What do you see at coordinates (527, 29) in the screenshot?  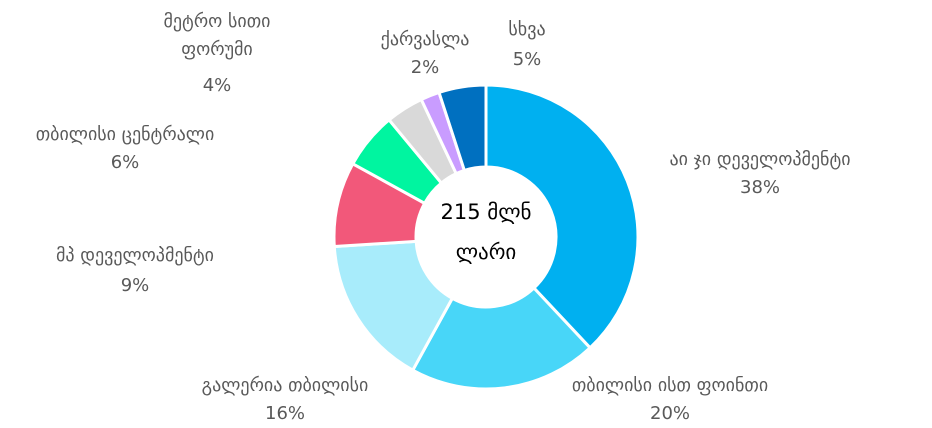 I see `slice-label: სხვა` at bounding box center [527, 29].